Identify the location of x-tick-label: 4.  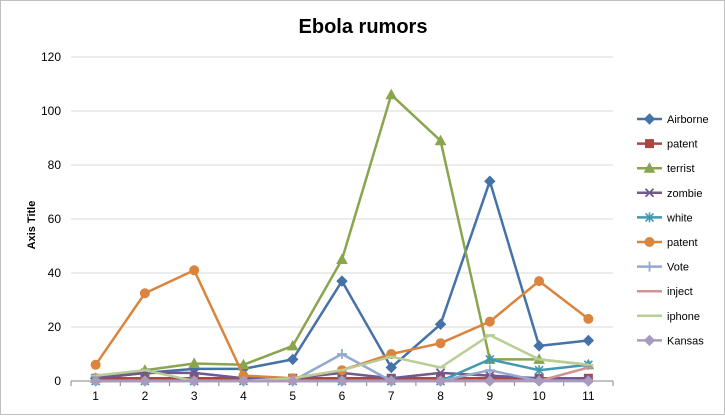
(243, 396).